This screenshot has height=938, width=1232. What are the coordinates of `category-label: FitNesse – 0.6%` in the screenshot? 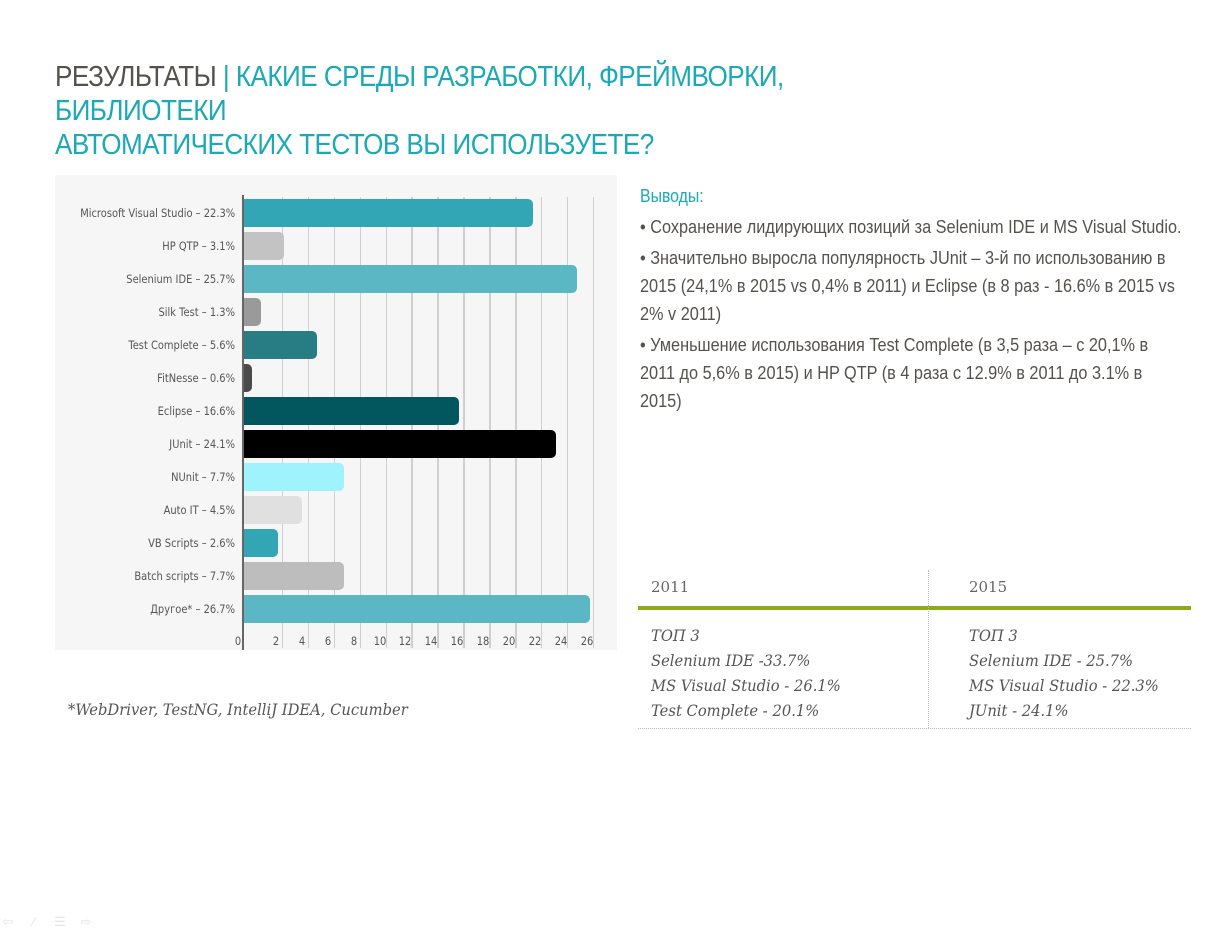 It's located at (196, 378).